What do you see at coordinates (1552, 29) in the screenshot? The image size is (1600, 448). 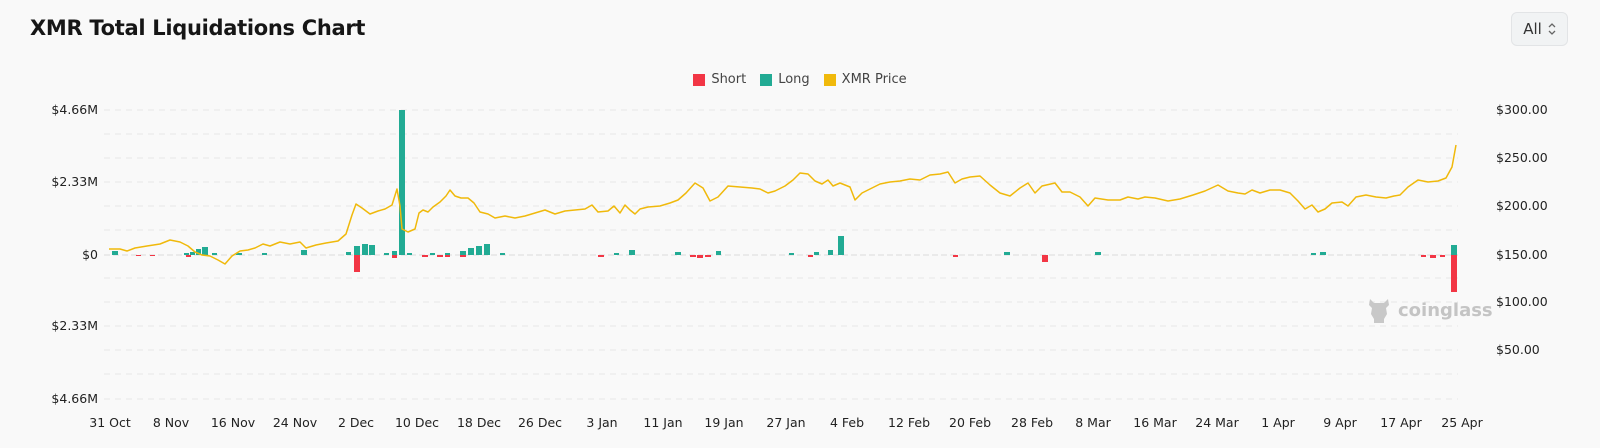 I see `chevron-up-down-icon` at bounding box center [1552, 29].